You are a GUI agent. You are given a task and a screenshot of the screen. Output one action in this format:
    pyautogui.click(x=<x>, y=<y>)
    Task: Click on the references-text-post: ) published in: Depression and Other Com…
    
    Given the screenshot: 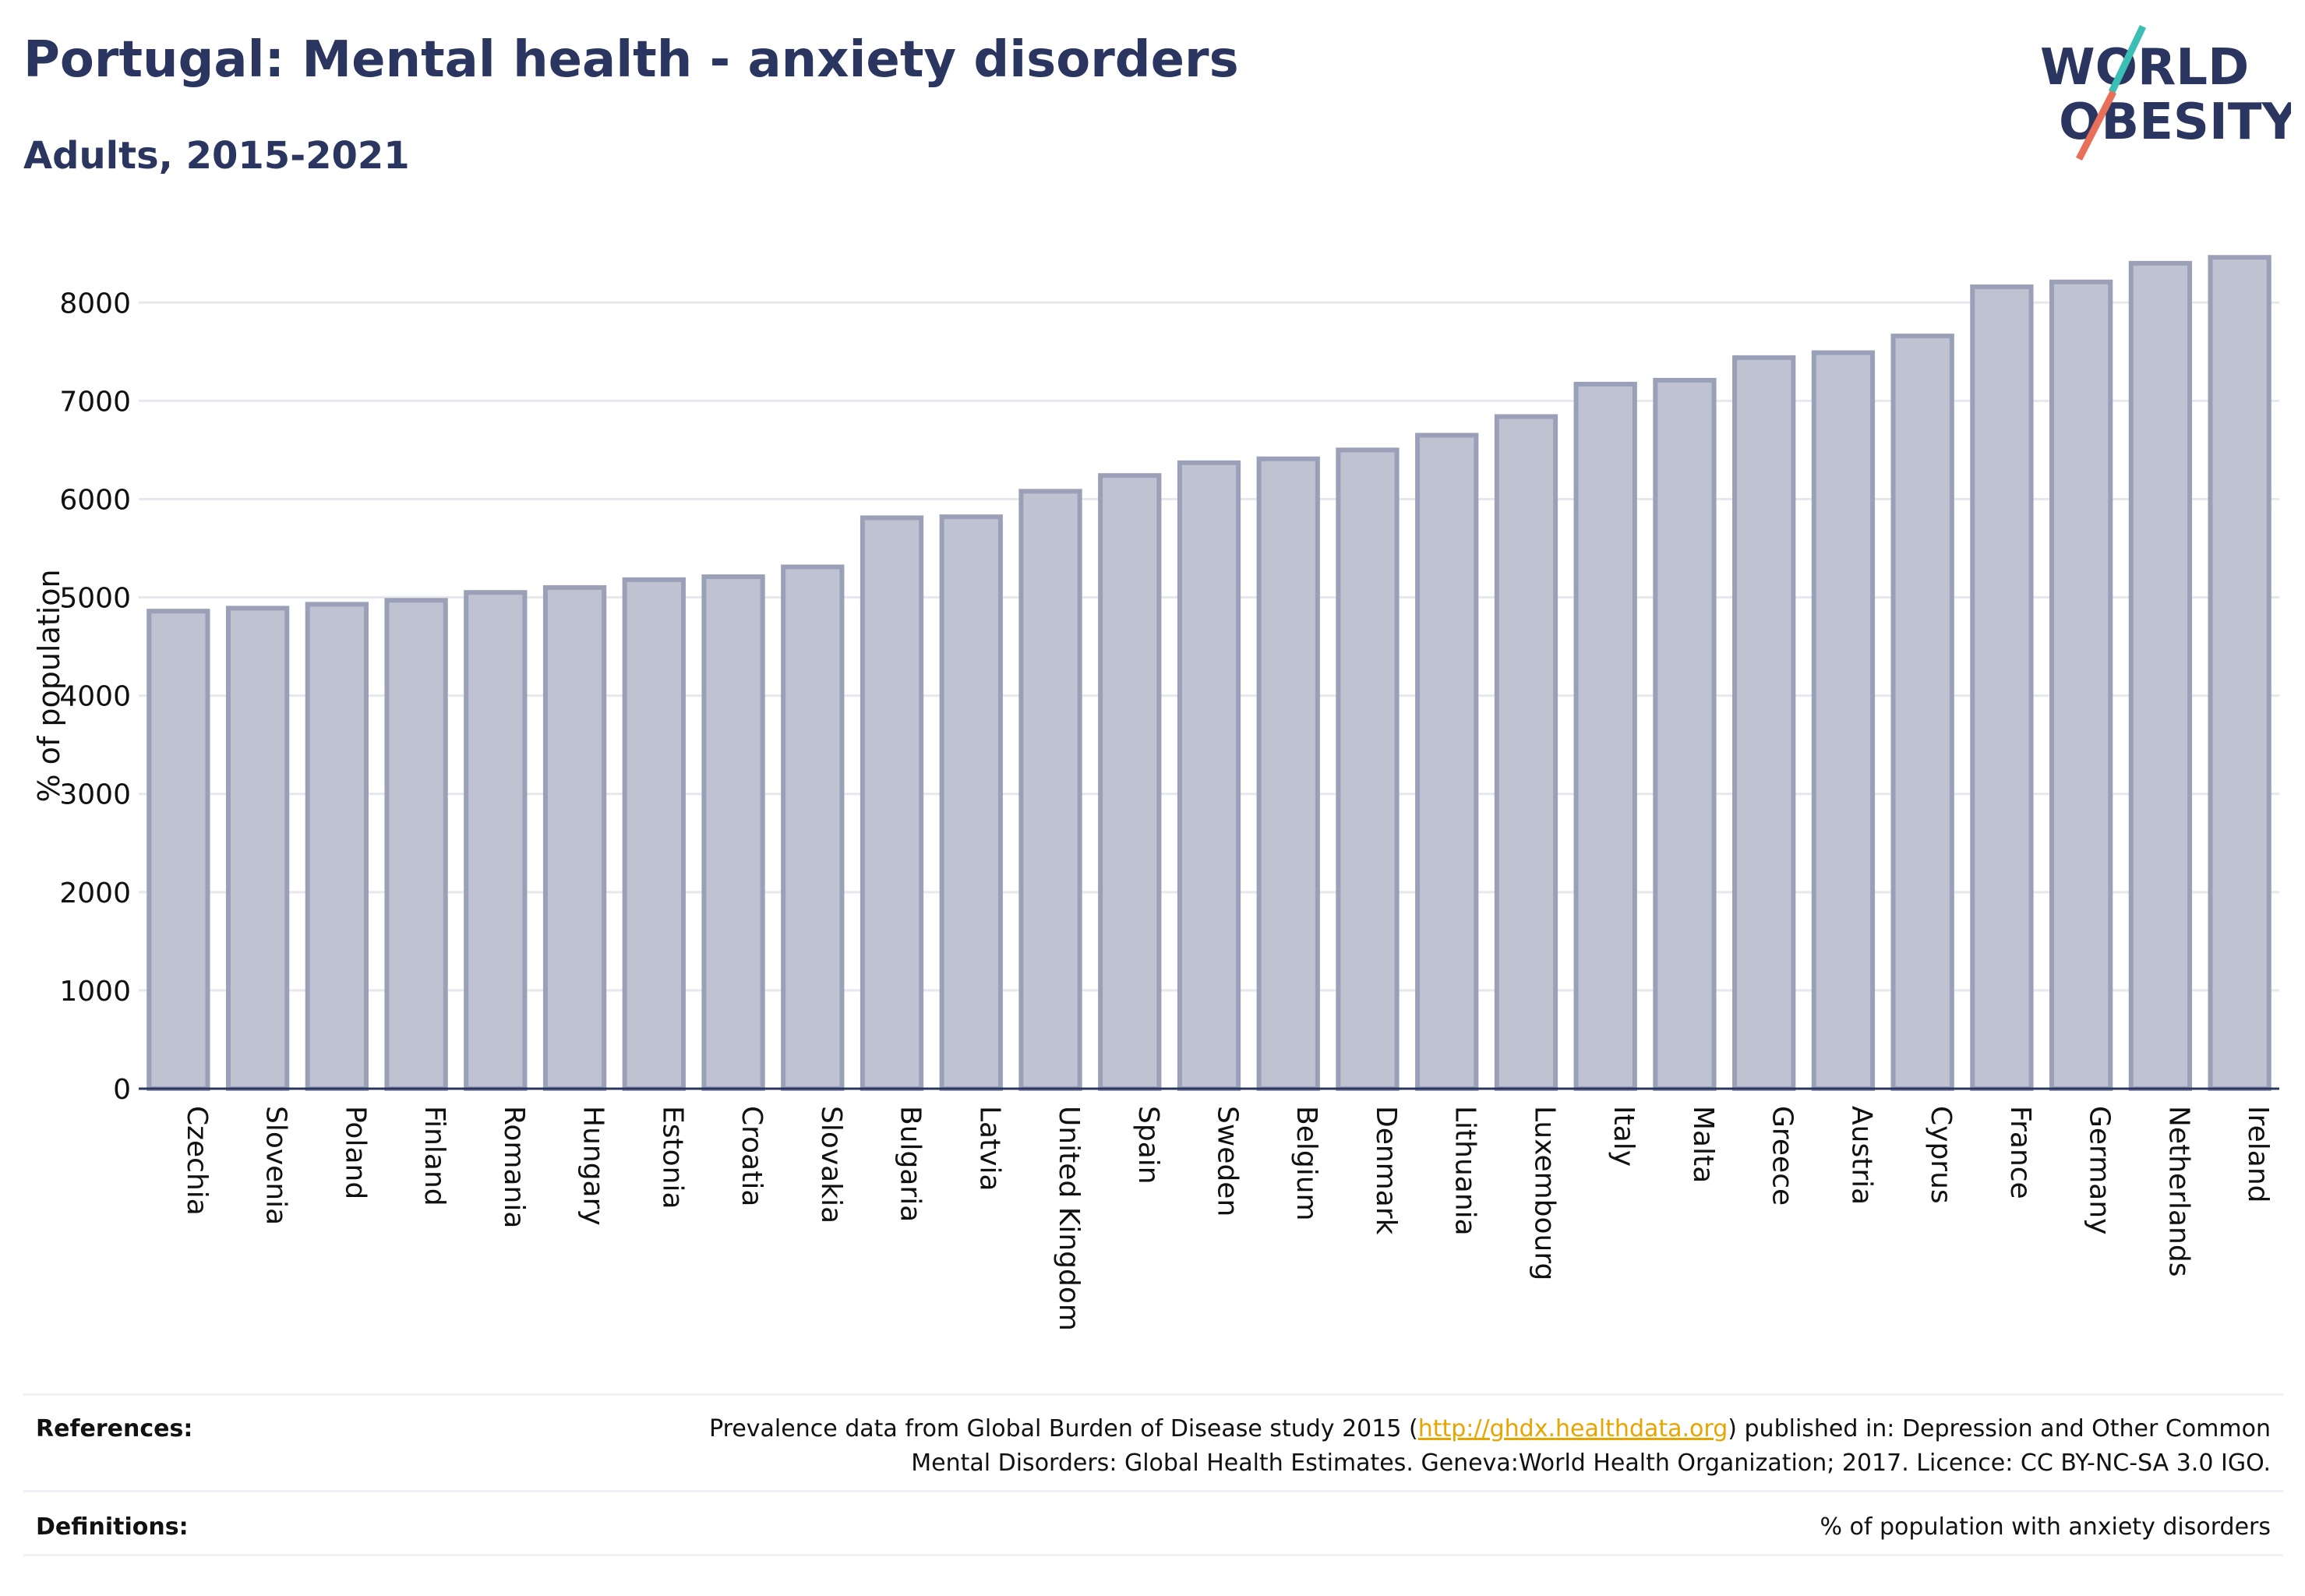 What is the action you would take?
    pyautogui.click(x=1999, y=1428)
    